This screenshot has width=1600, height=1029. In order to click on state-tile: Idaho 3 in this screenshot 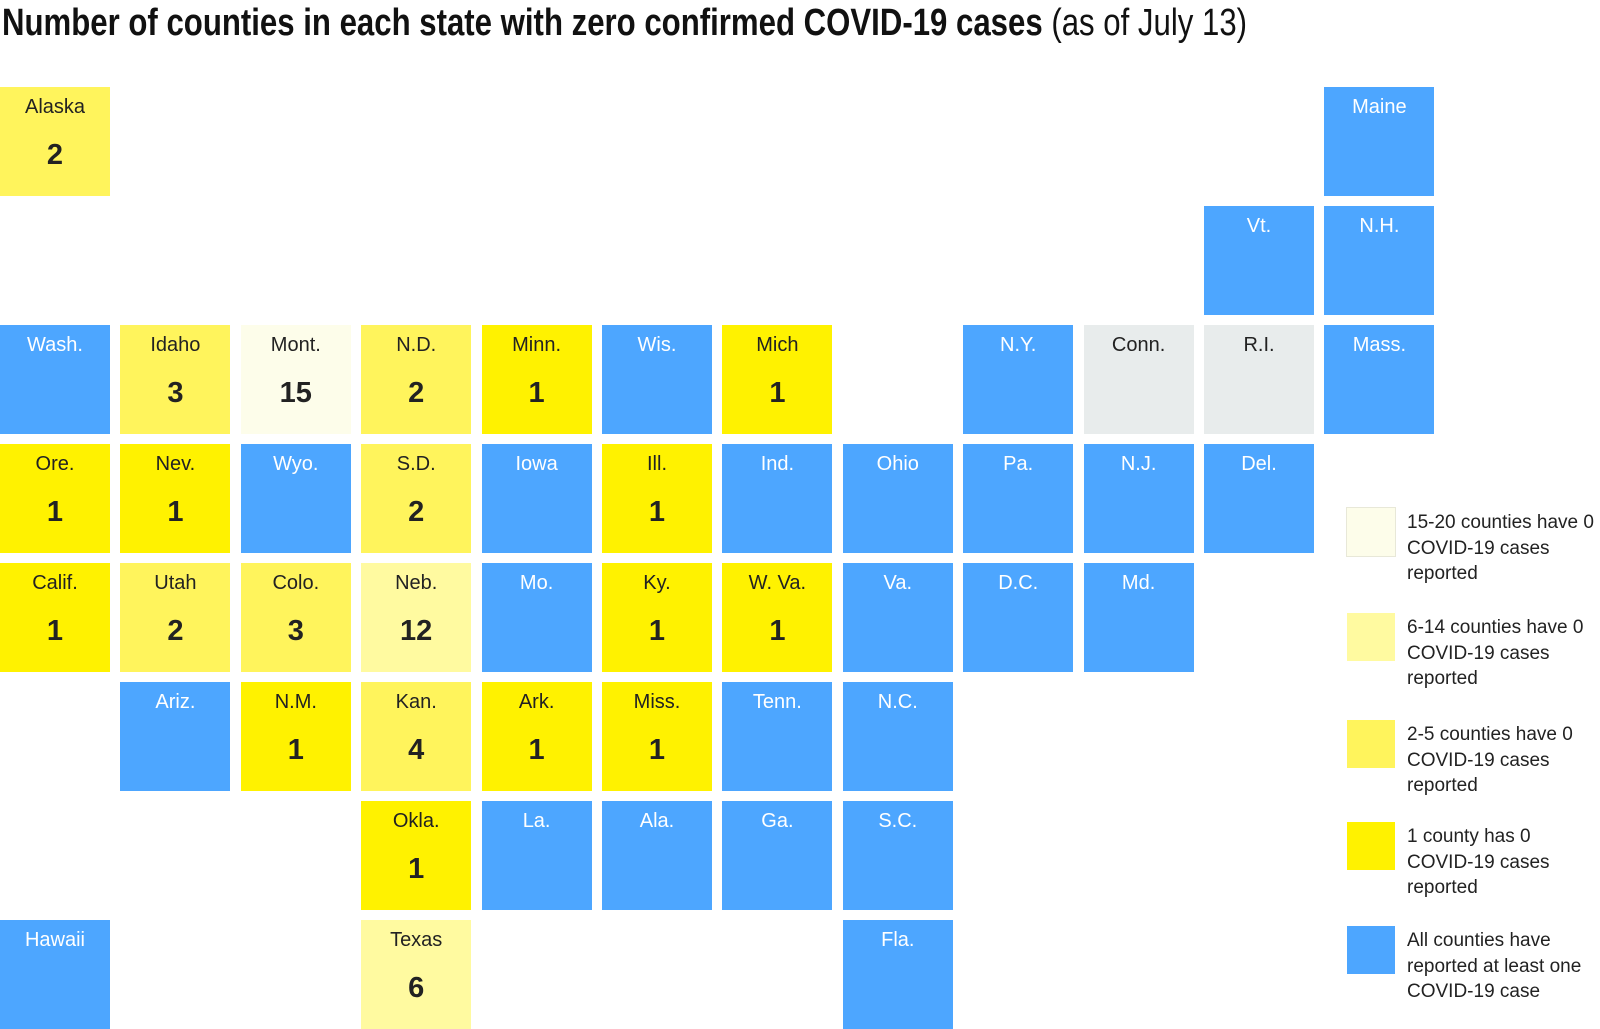, I will do `click(175, 379)`.